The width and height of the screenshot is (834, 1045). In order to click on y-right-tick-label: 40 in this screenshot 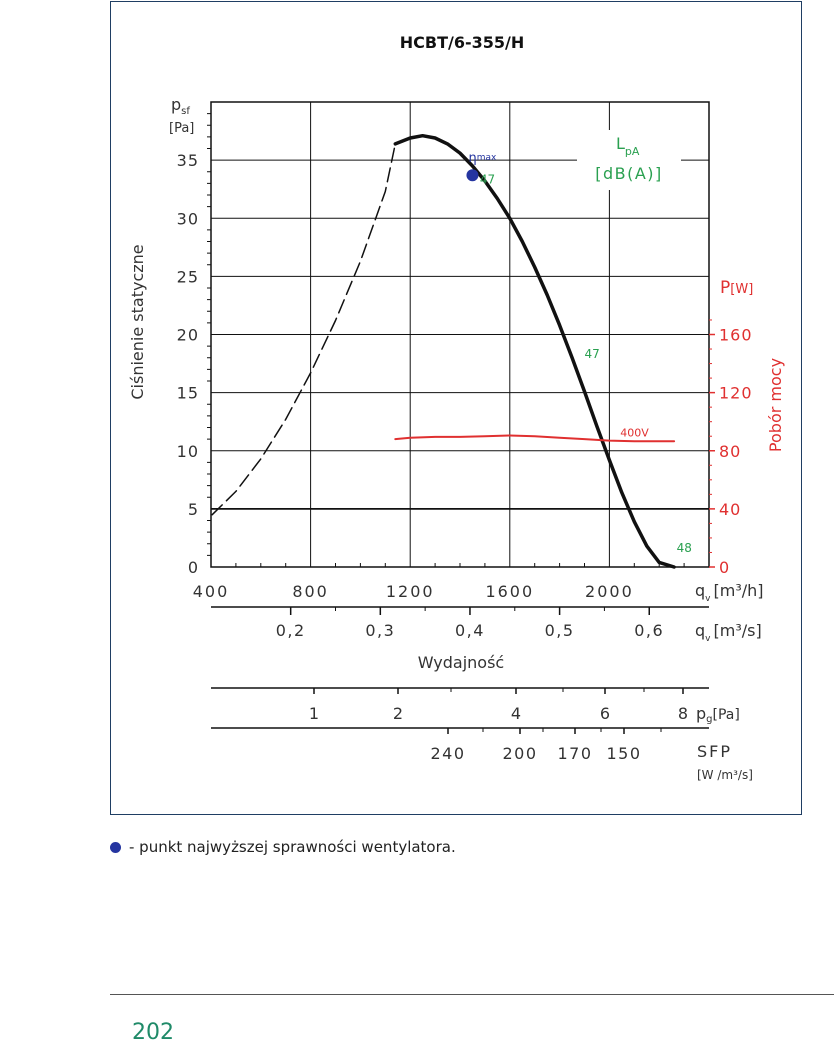, I will do `click(730, 509)`.